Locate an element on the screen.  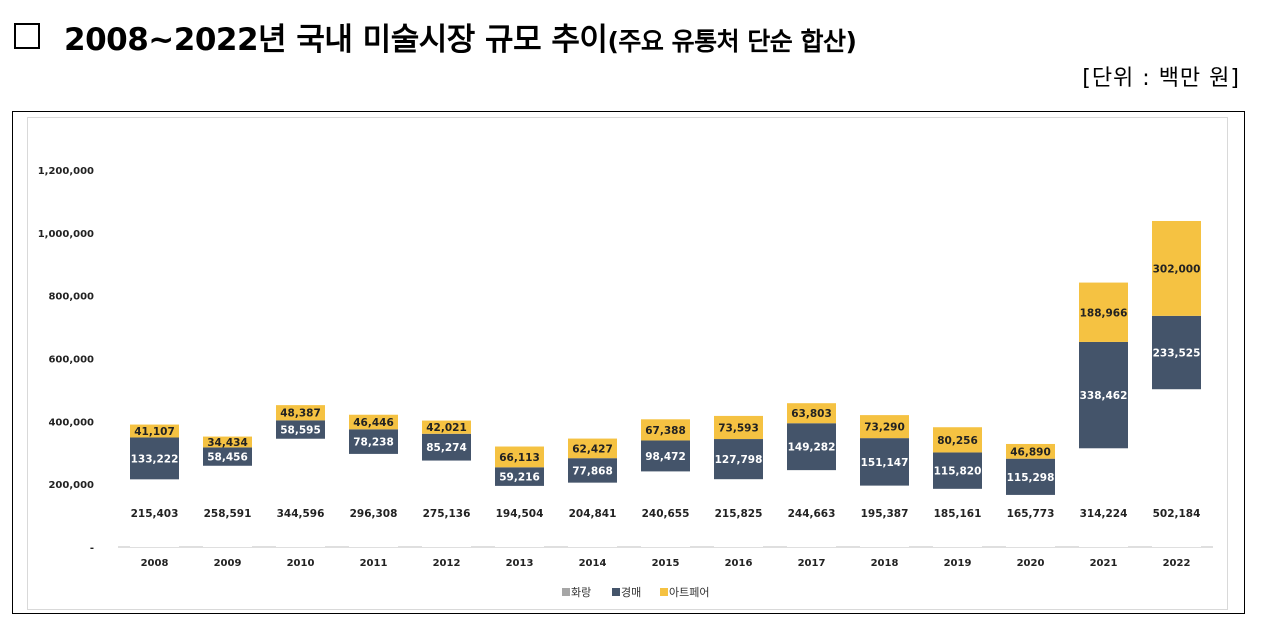
x-tick-label-2010: 2010 is located at coordinates (301, 563).